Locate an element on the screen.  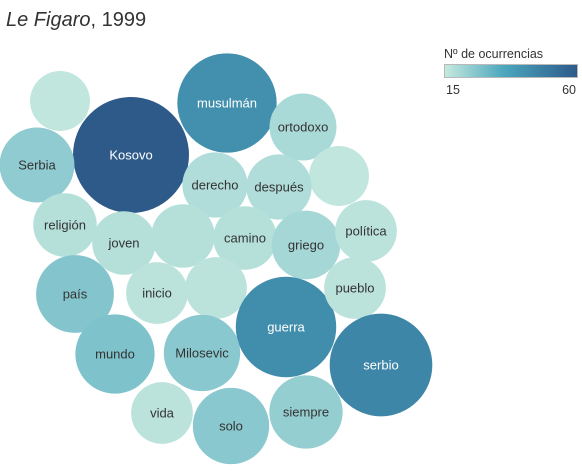
bubble-label: guerra is located at coordinates (286, 327).